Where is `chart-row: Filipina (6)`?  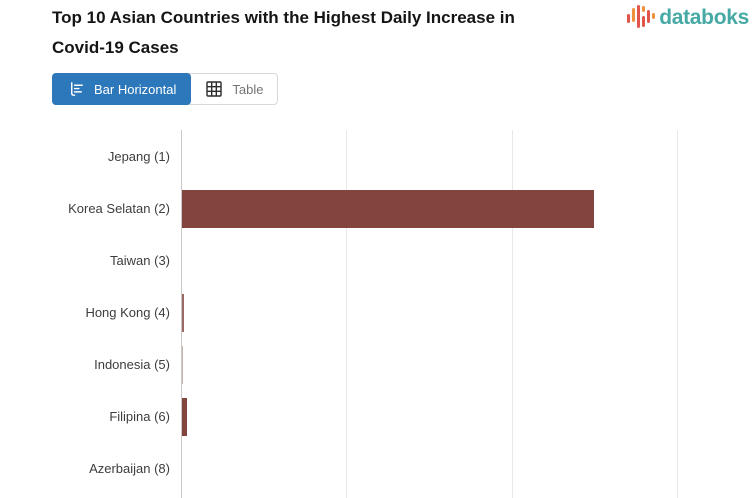 chart-row: Filipina (6) is located at coordinates (376, 417).